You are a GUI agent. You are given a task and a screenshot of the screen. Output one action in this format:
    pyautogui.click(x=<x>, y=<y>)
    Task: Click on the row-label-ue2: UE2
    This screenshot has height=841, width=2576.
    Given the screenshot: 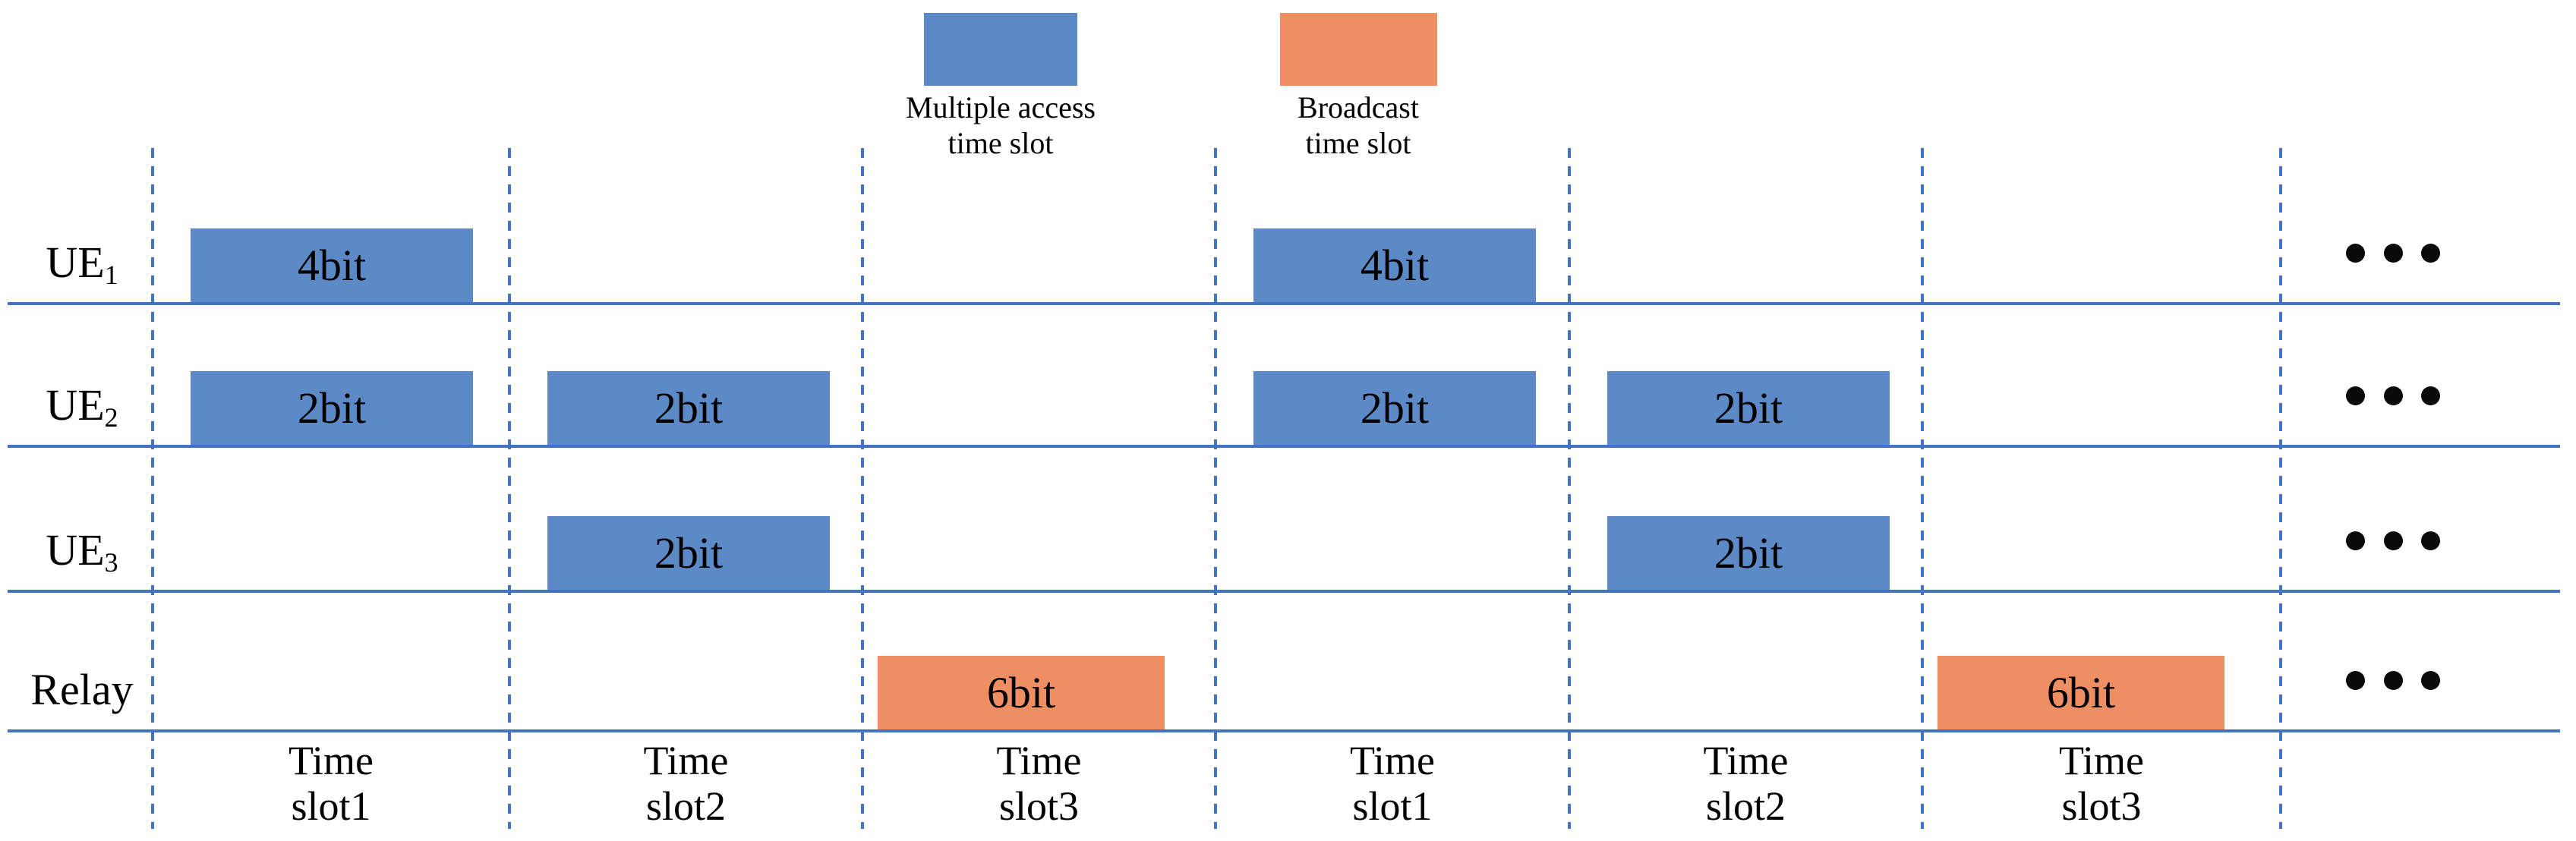 What is the action you would take?
    pyautogui.click(x=82, y=411)
    